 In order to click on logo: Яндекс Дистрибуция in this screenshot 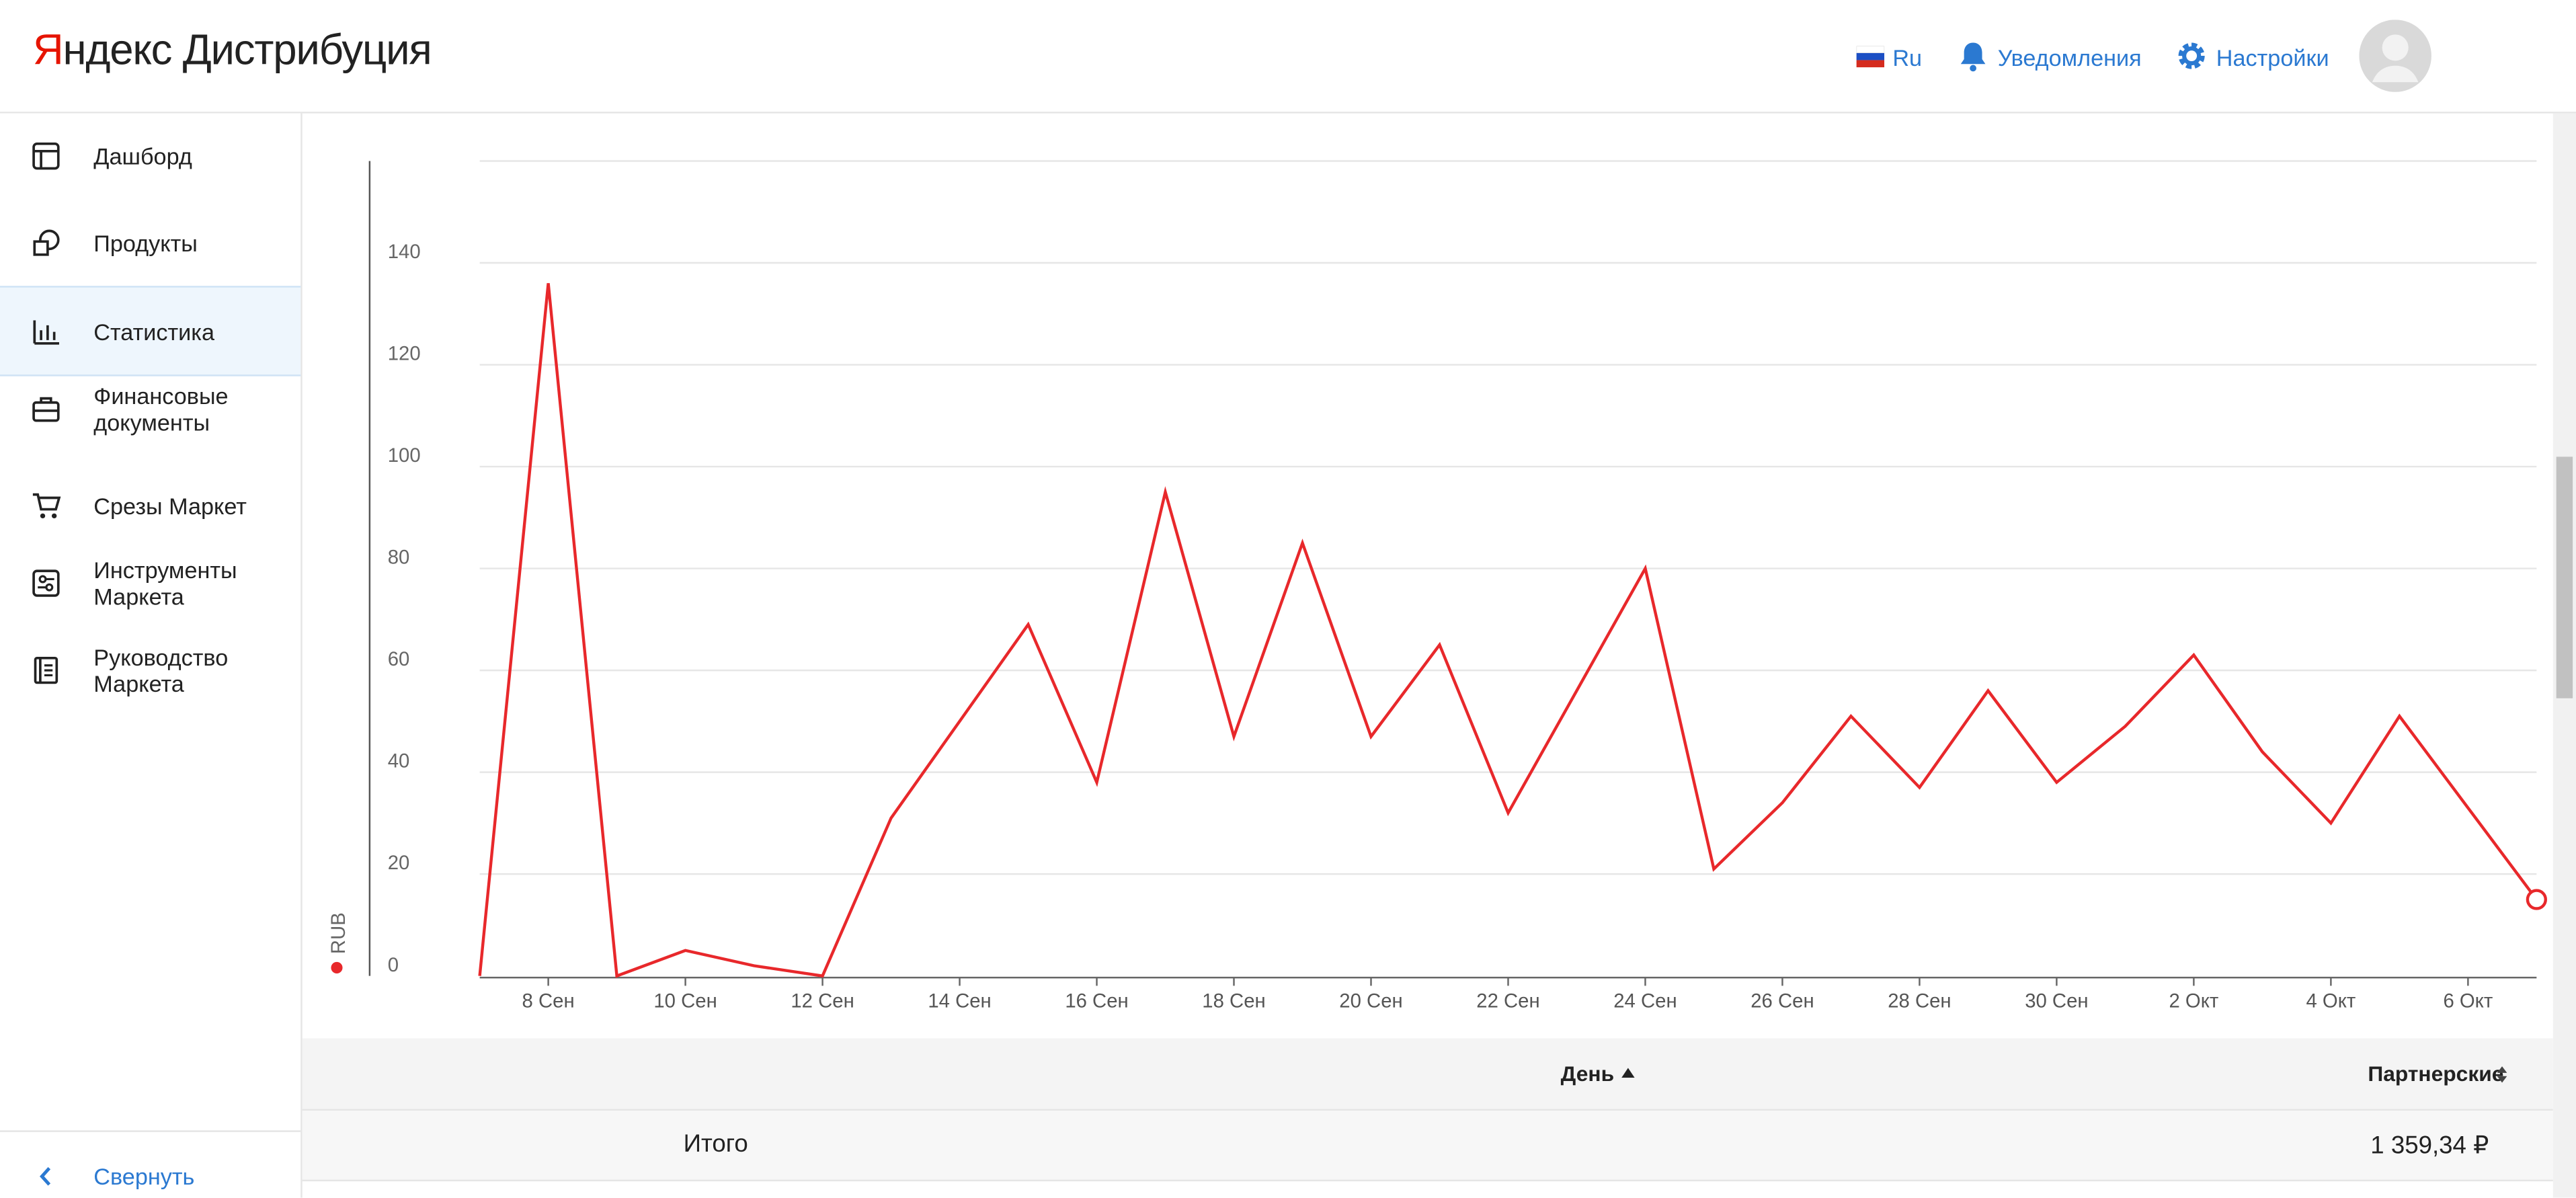, I will do `click(232, 51)`.